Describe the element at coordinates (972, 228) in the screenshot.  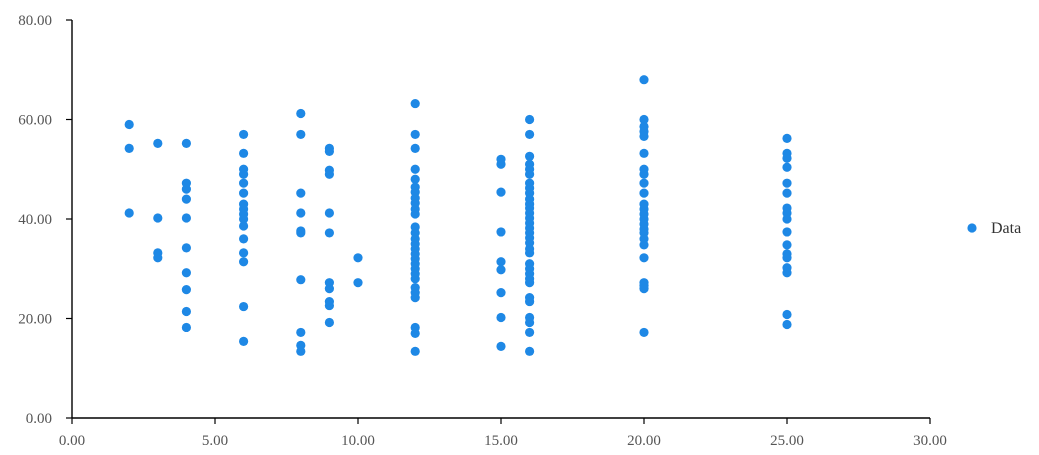
I see `legend-marker-data` at that location.